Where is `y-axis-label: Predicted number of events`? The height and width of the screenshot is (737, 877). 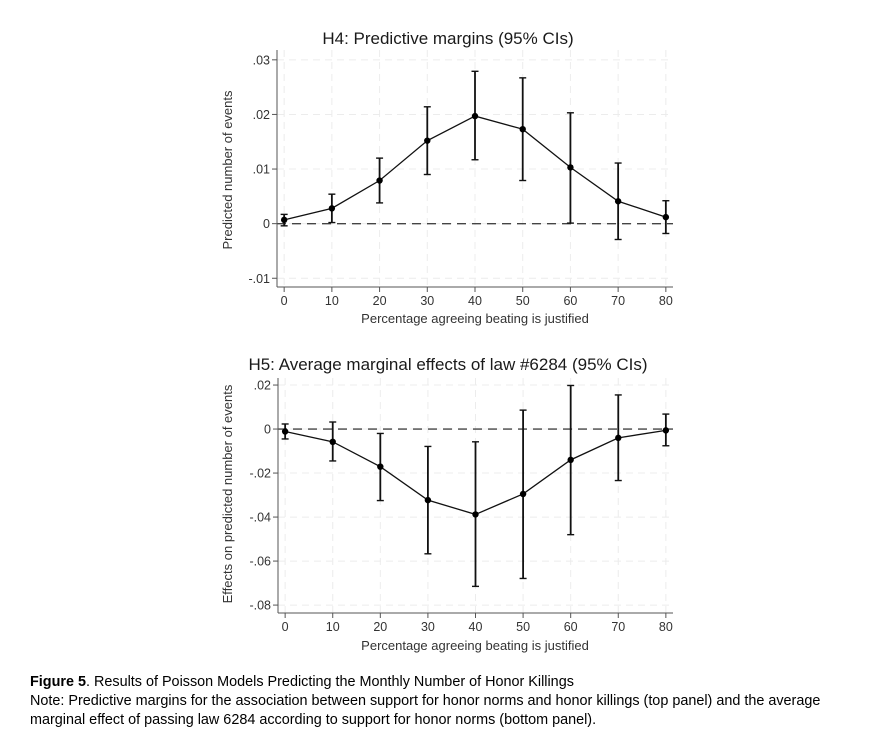
y-axis-label: Predicted number of events is located at coordinates (227, 169).